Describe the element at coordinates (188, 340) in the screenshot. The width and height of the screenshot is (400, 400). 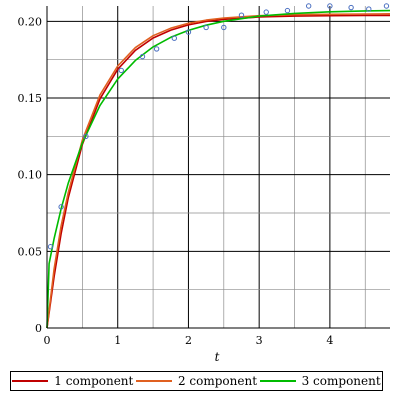
I see `x-tick-label: 2` at that location.